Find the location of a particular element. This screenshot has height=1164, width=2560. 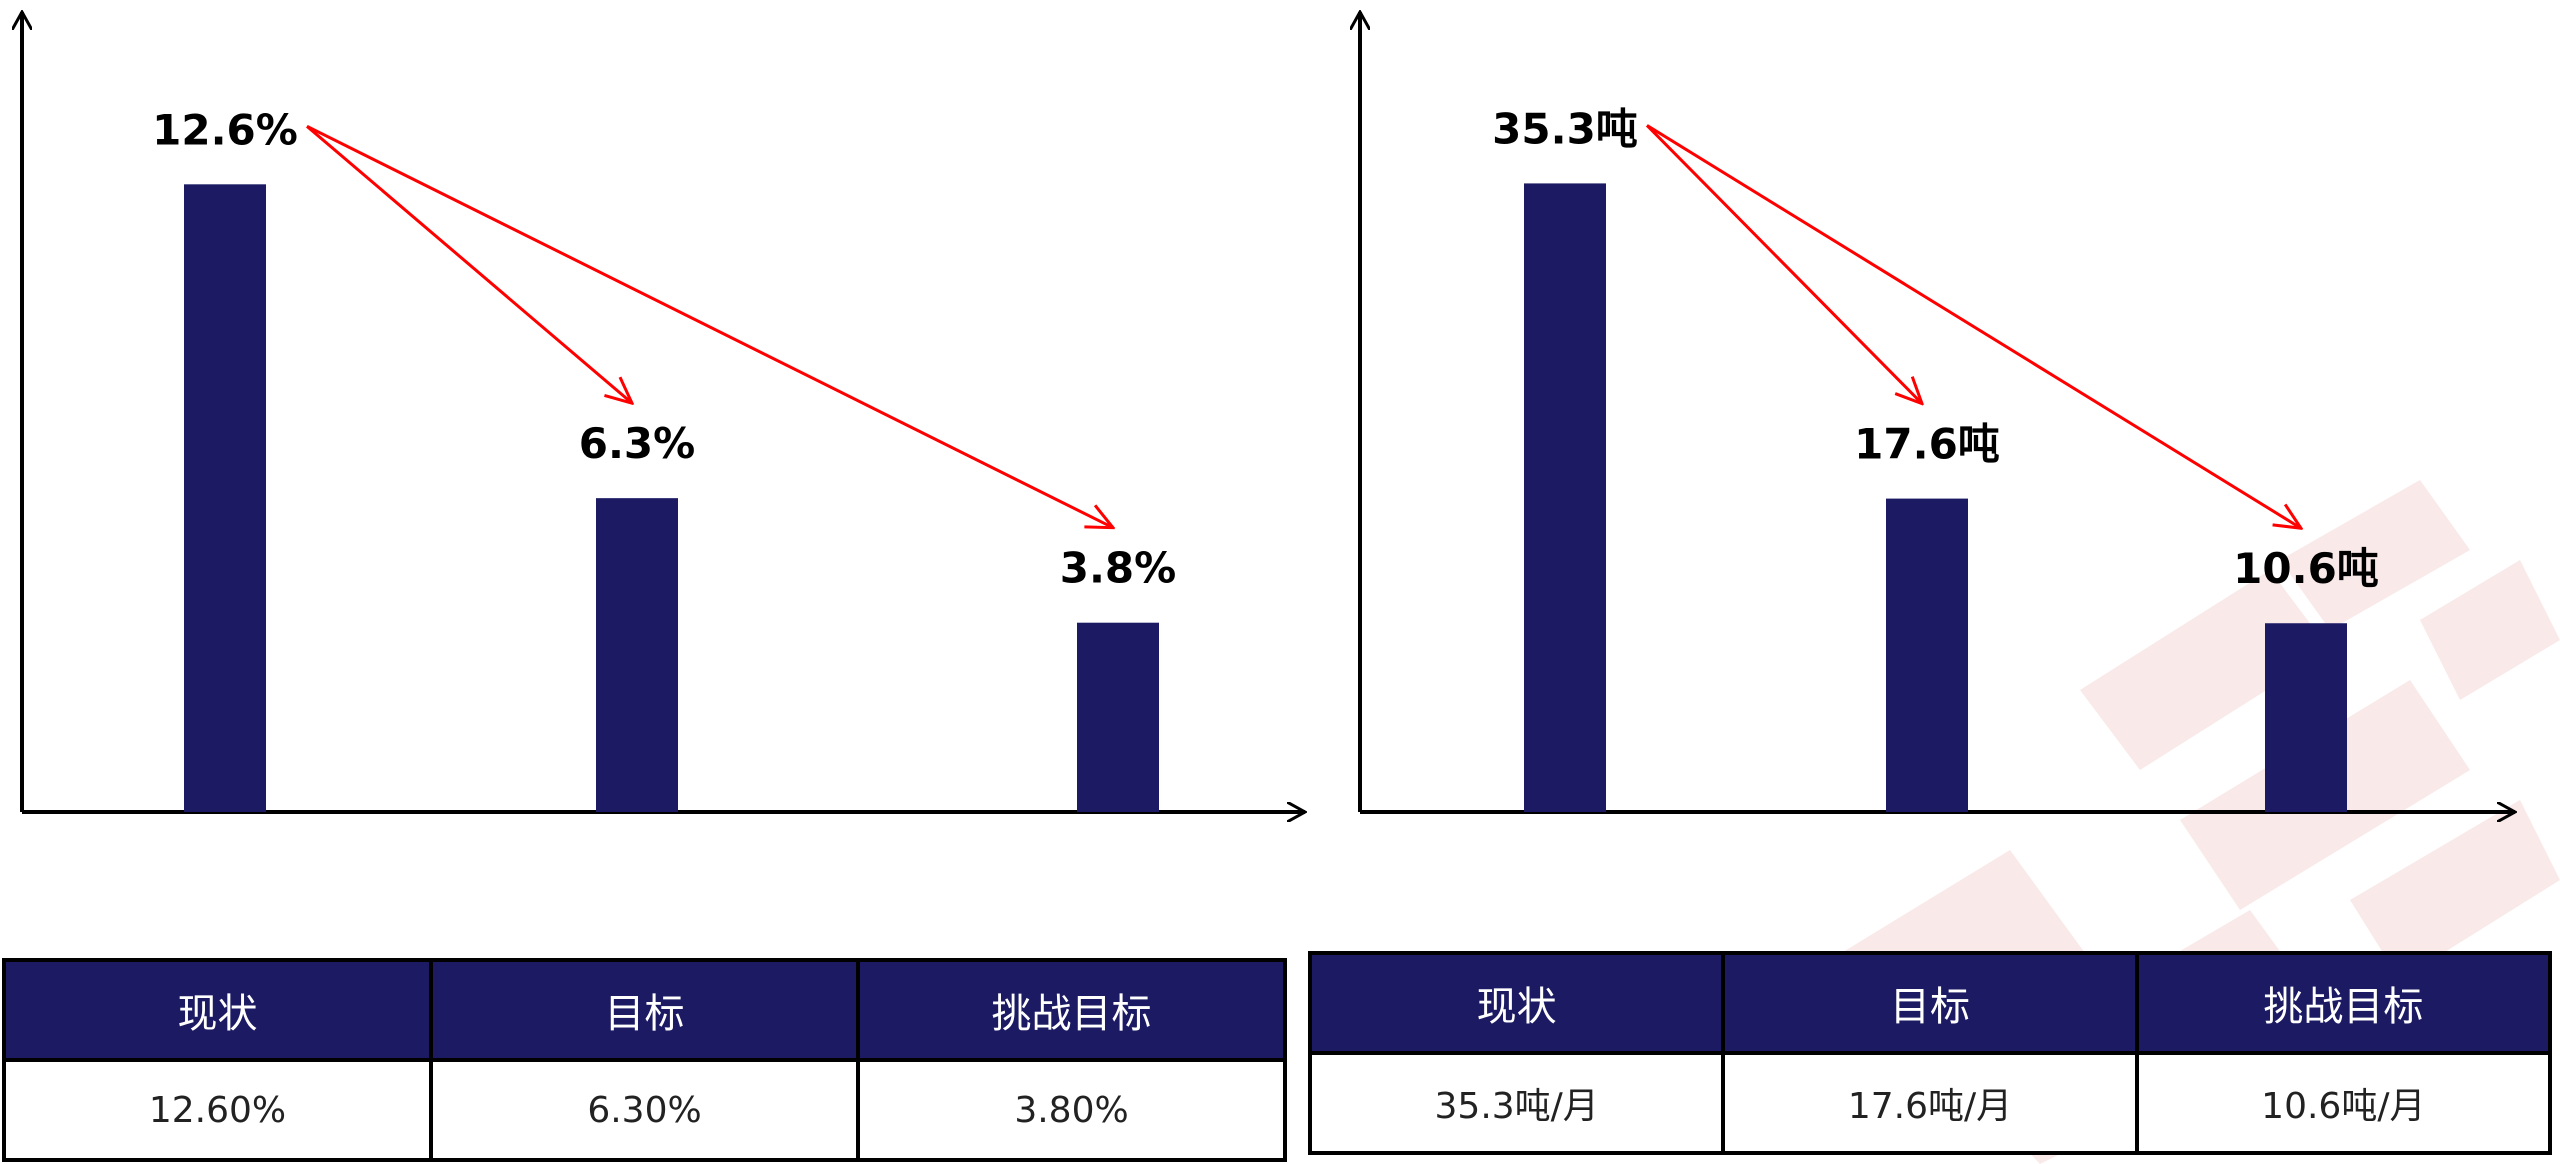

table-cell: 12.60% is located at coordinates (217, 1110).